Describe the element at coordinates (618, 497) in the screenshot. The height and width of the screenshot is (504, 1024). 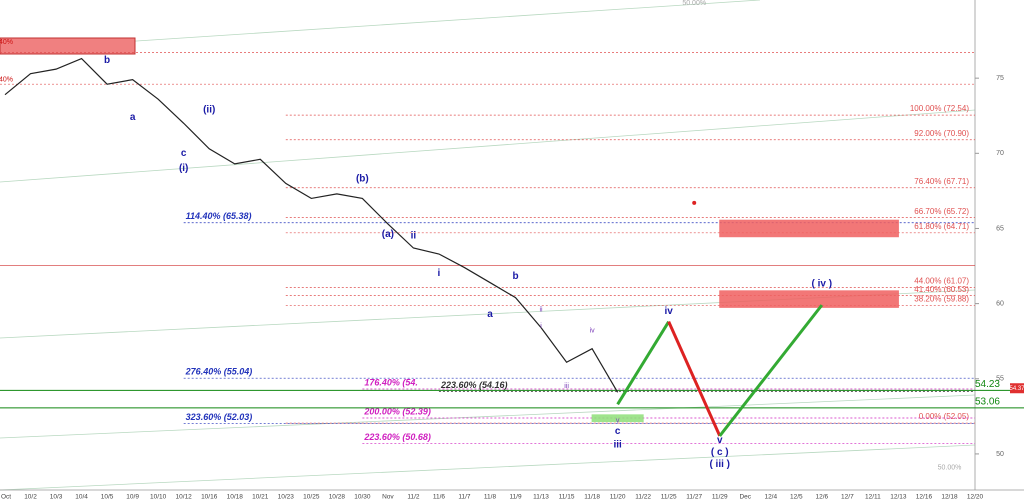
I see `x-tick-label: 11/20` at that location.